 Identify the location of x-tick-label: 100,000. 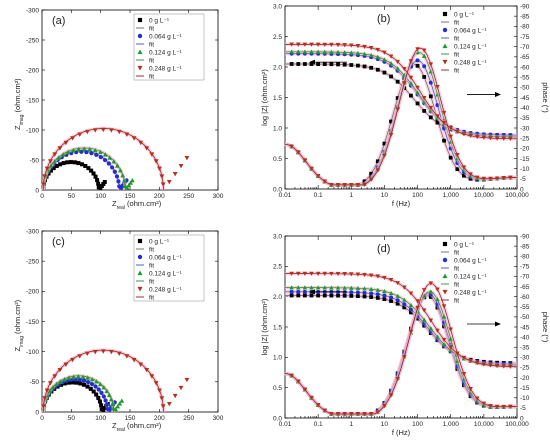
(517, 424).